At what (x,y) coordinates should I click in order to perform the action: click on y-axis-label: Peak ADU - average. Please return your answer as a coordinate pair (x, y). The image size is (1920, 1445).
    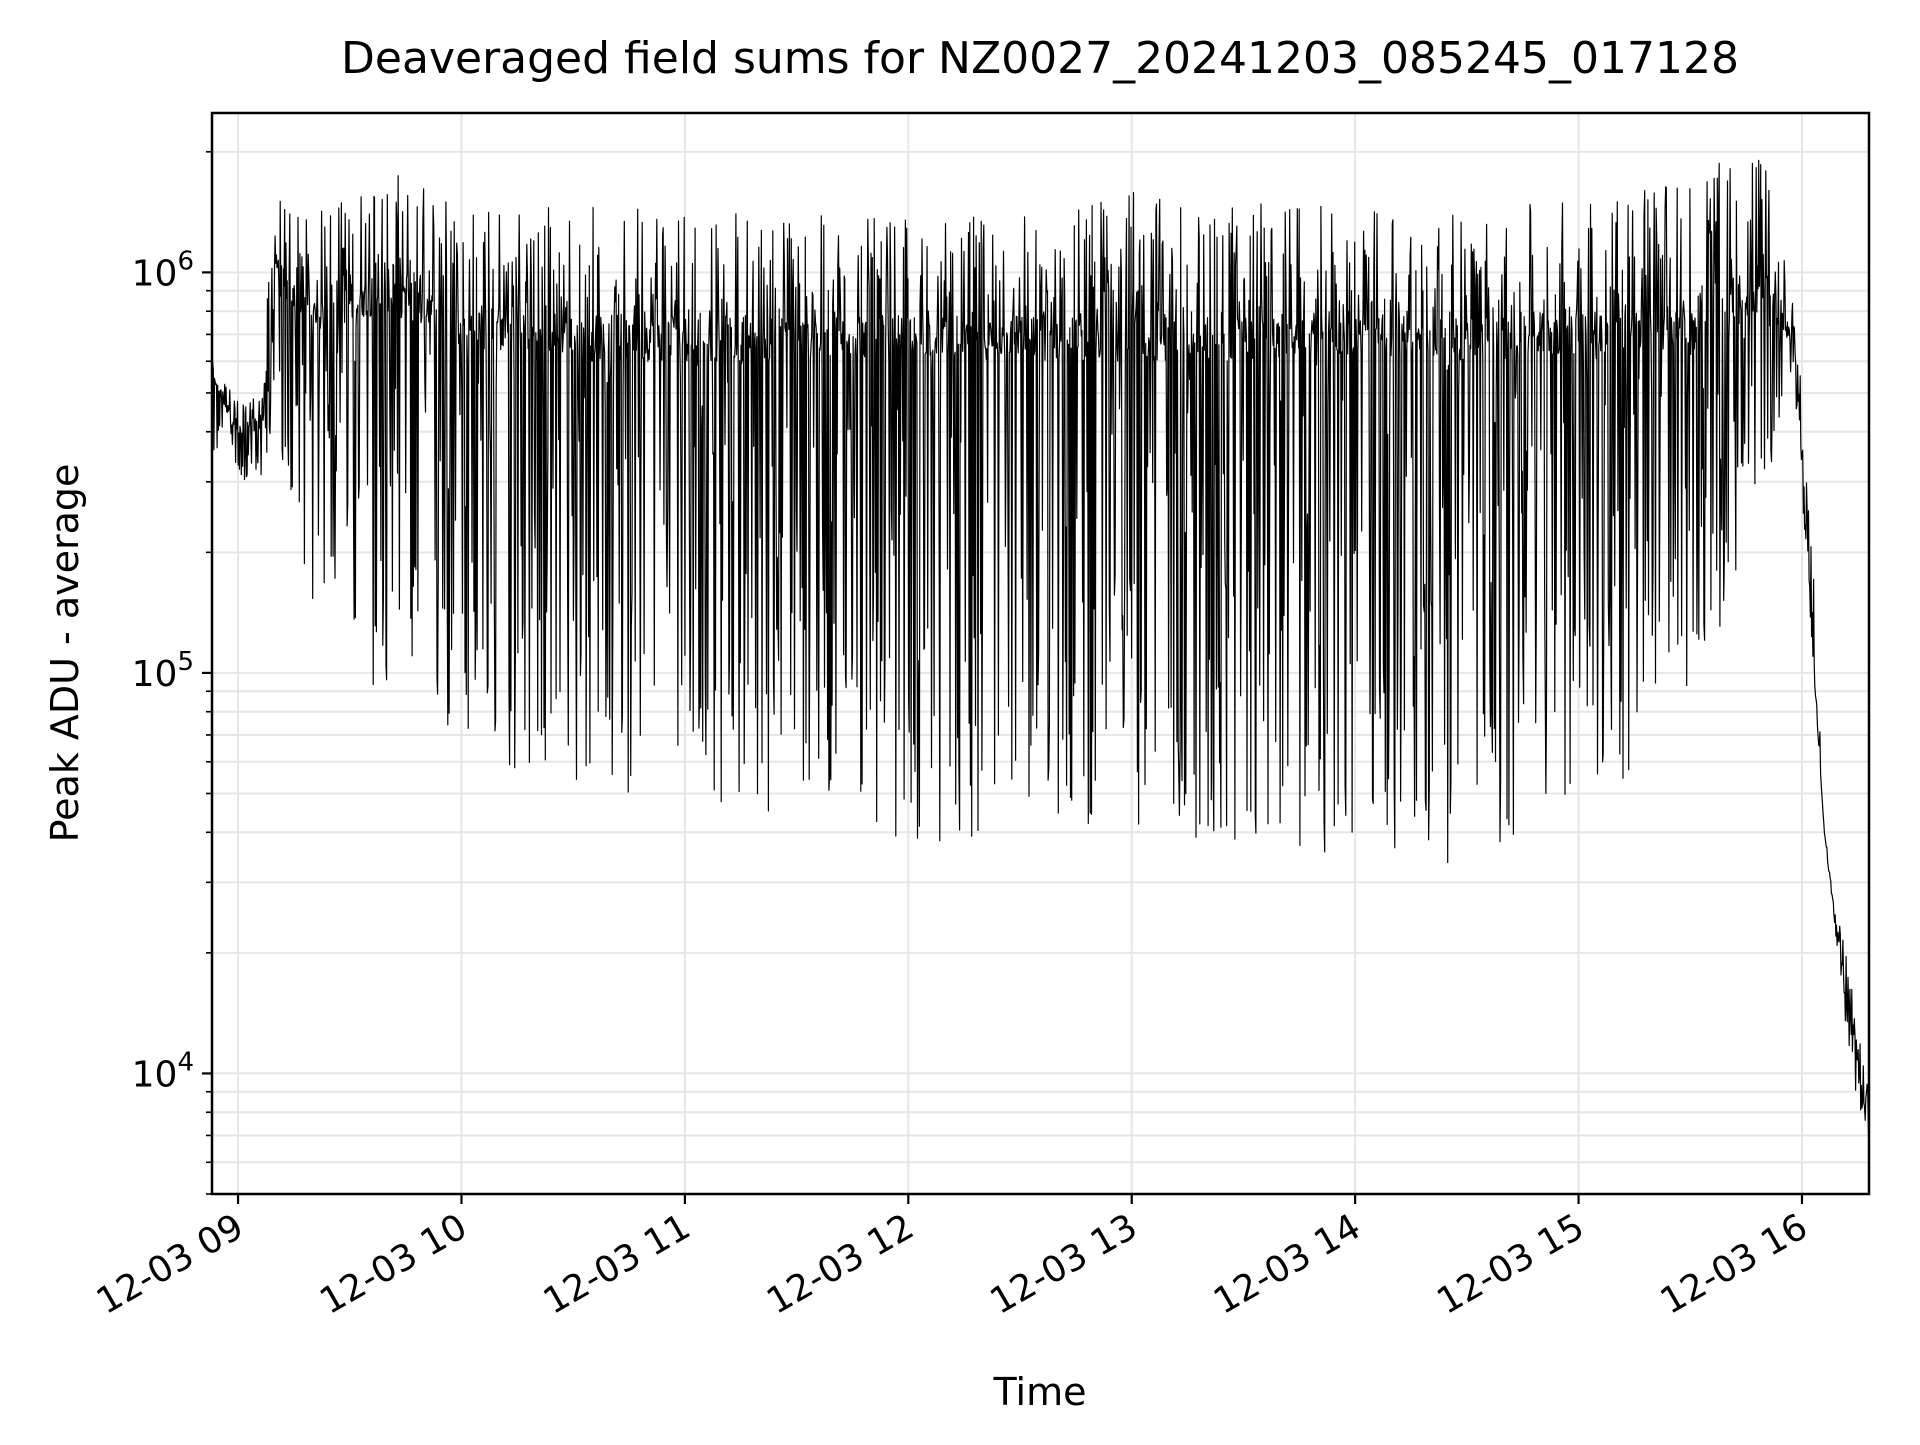
    Looking at the image, I should click on (65, 653).